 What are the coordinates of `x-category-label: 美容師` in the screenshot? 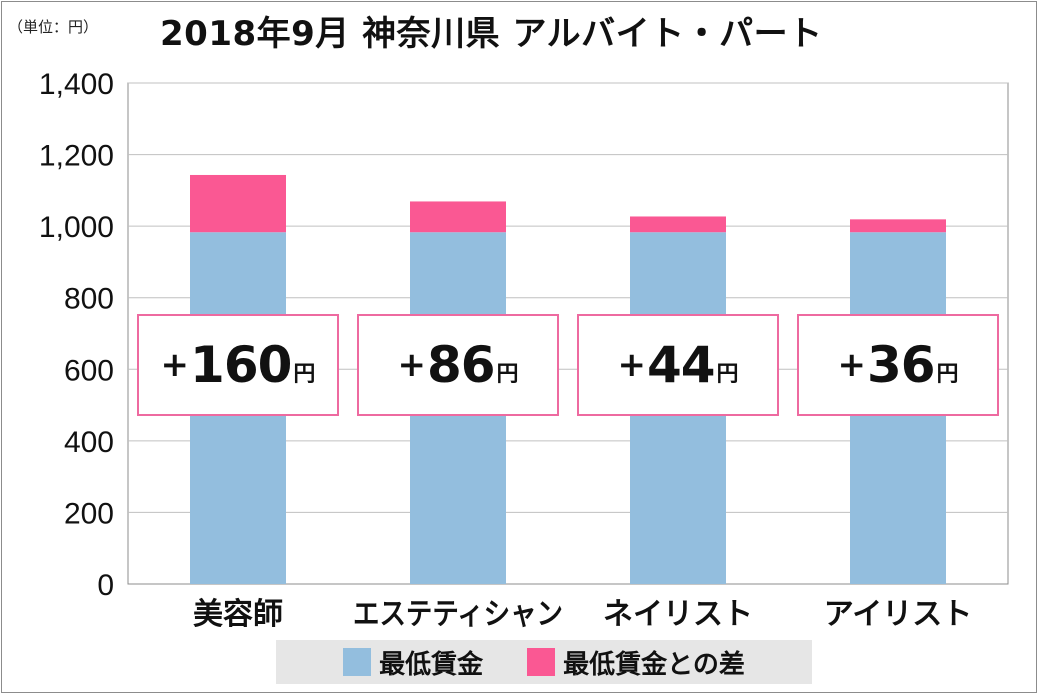 It's located at (238, 614).